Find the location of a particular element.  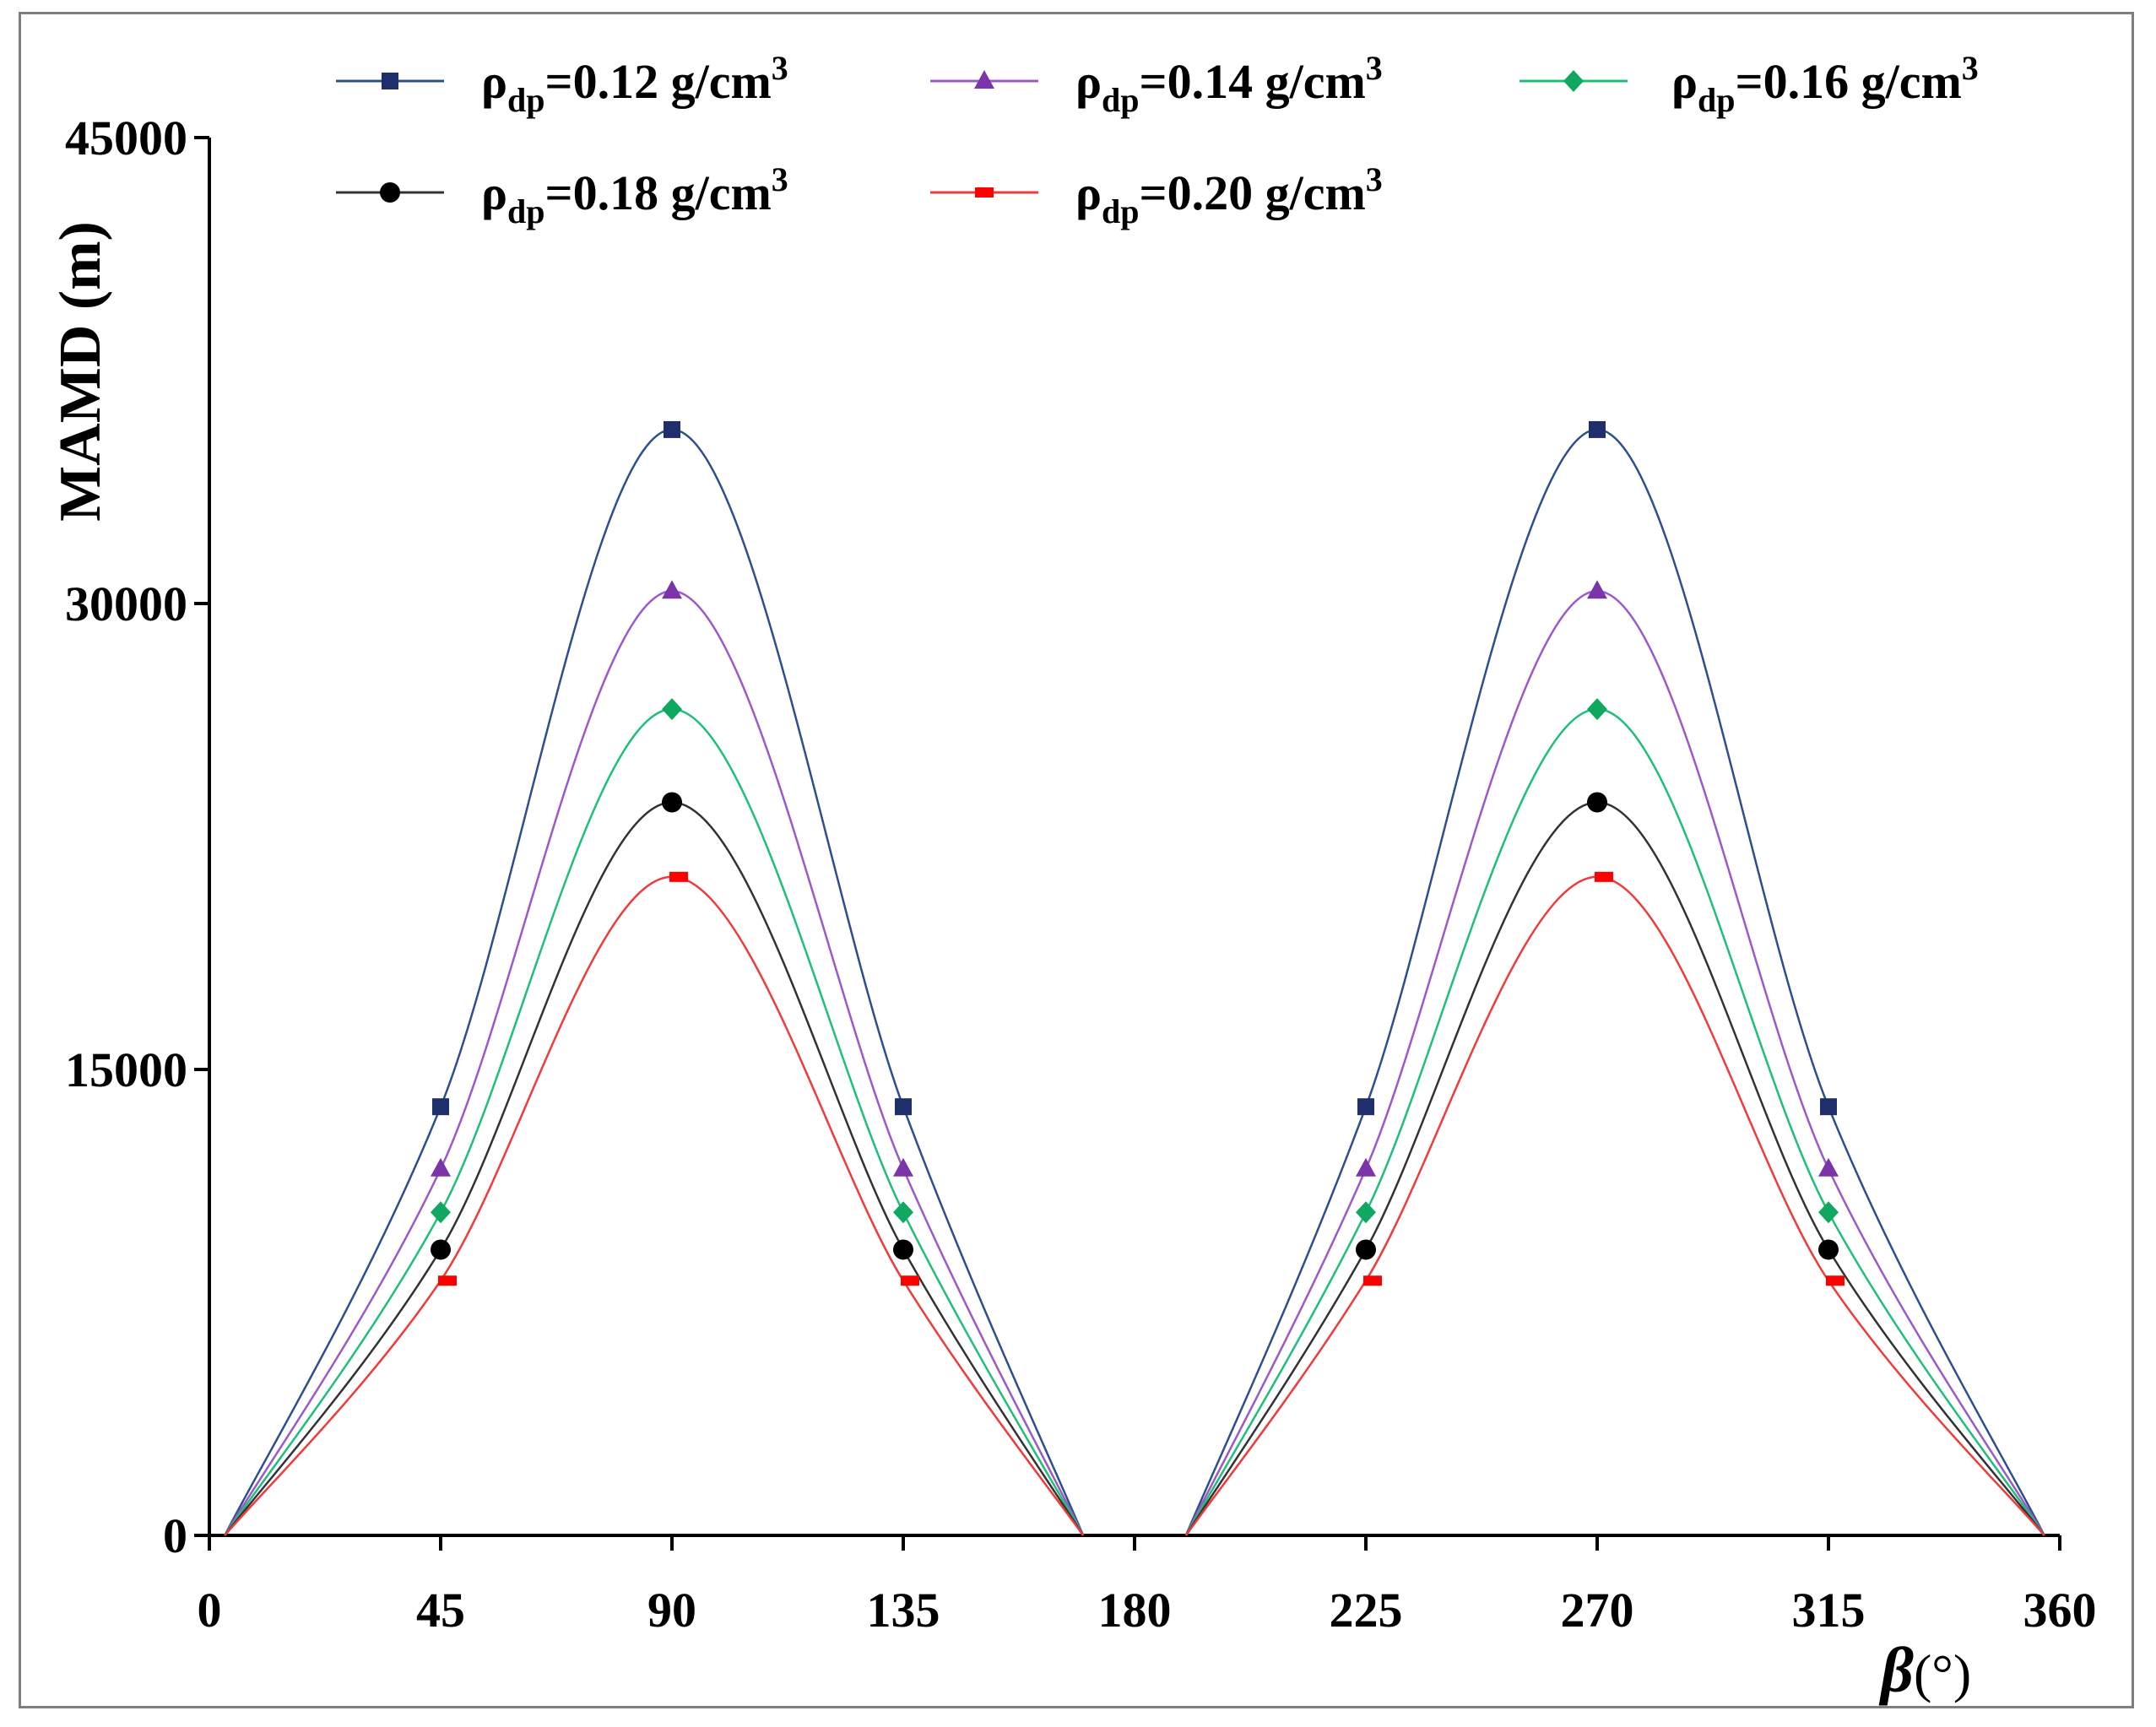

legend-label-4: ρdp=0.18 g/cm3 is located at coordinates (634, 195).